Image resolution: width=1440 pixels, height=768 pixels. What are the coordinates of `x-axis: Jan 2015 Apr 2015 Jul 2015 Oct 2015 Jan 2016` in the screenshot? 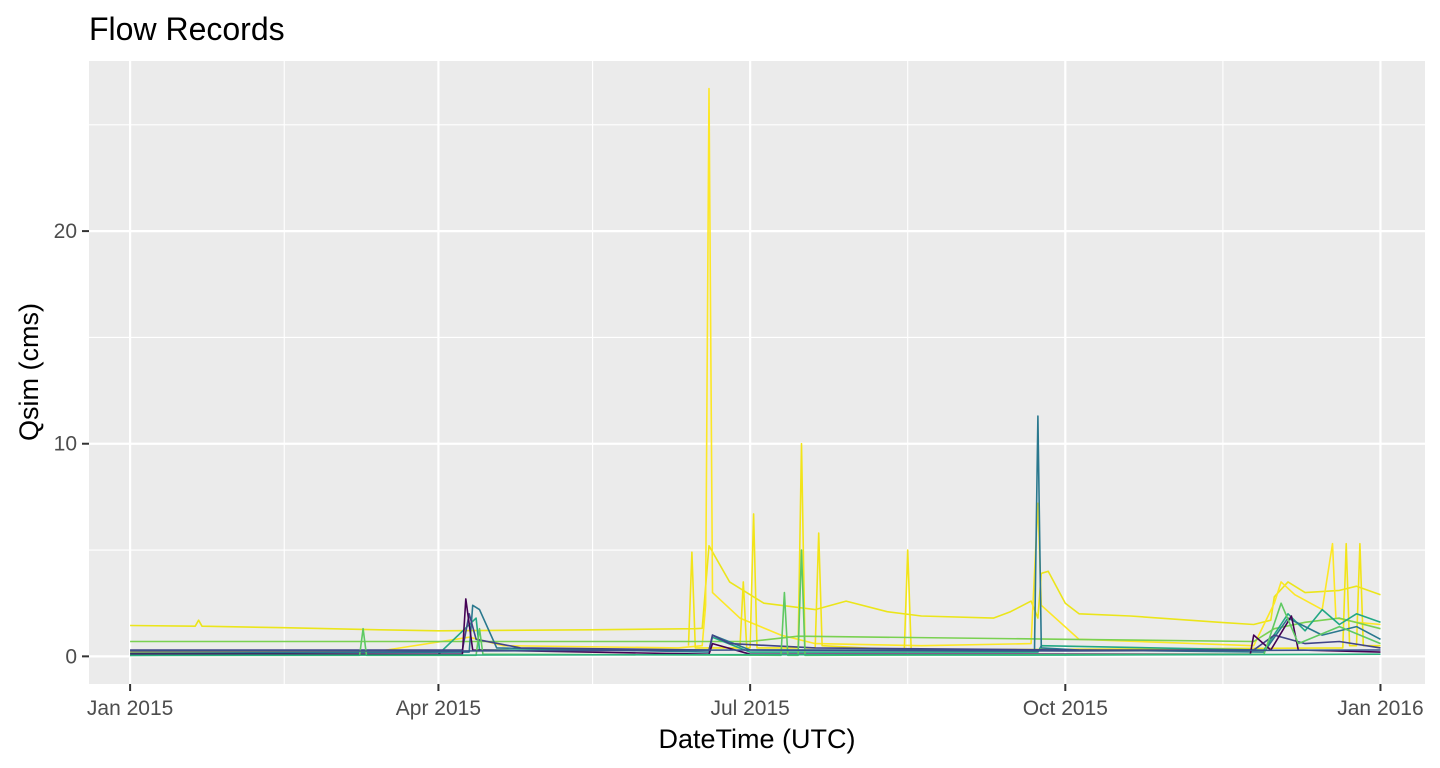 It's located at (755, 702).